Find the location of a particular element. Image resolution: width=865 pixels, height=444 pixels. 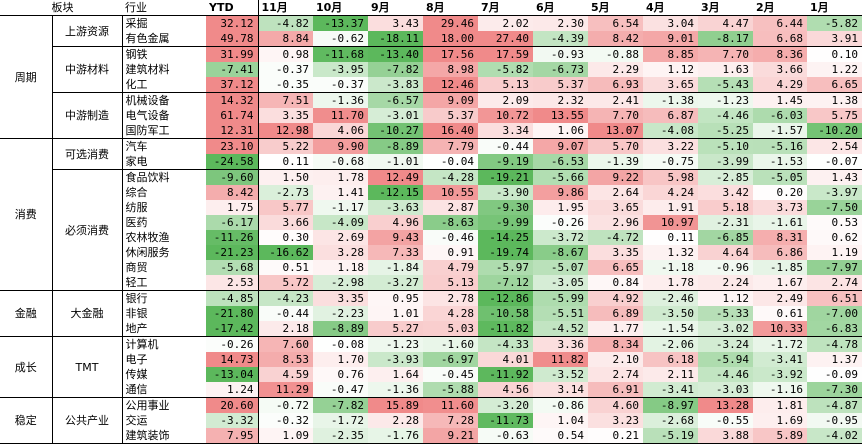

value-cell: 6.18 is located at coordinates (670, 359).